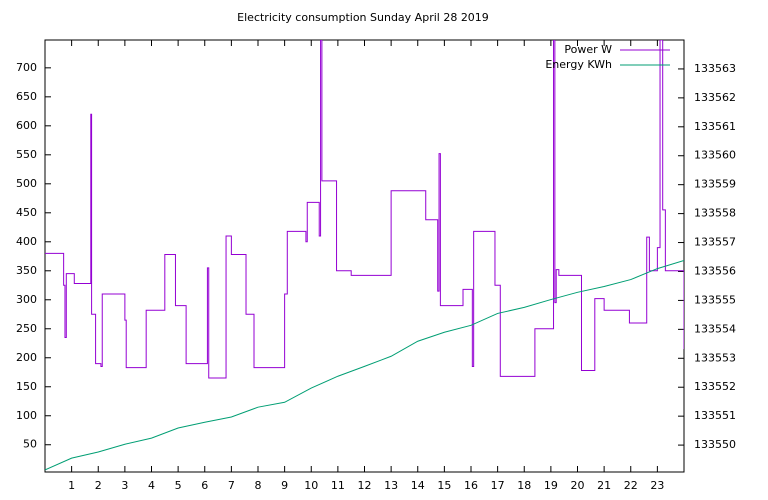 The image size is (768, 500). Describe the element at coordinates (26, 386) in the screenshot. I see `y-tick-label: 150` at that location.